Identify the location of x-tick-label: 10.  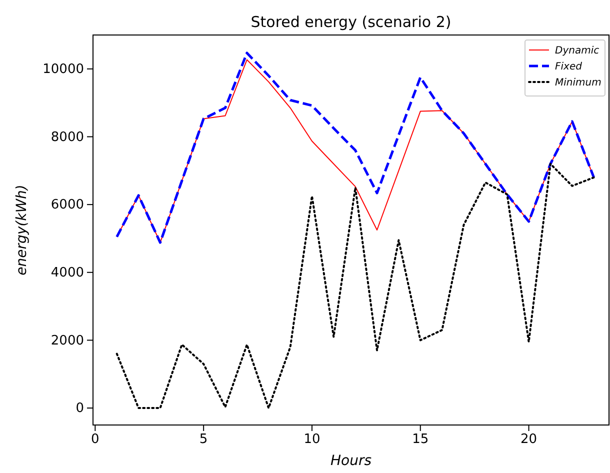
(312, 440).